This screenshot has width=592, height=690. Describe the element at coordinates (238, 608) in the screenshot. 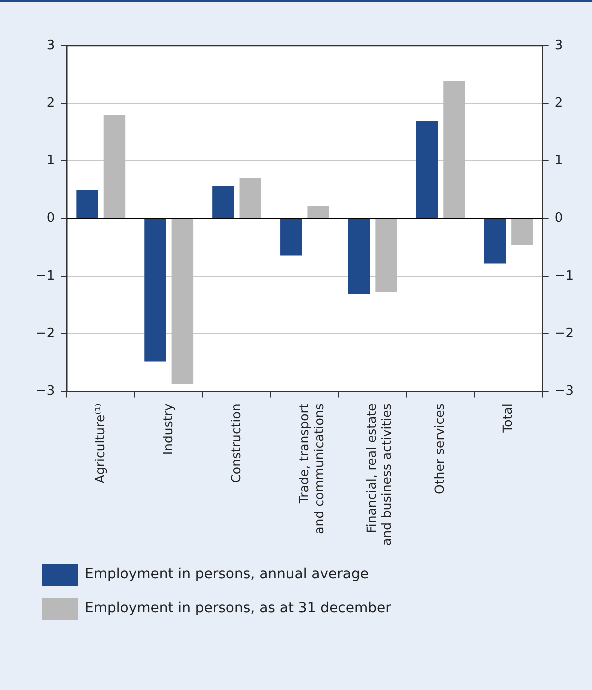

I see `legend-label: Employment in persons, as at 31 december` at that location.